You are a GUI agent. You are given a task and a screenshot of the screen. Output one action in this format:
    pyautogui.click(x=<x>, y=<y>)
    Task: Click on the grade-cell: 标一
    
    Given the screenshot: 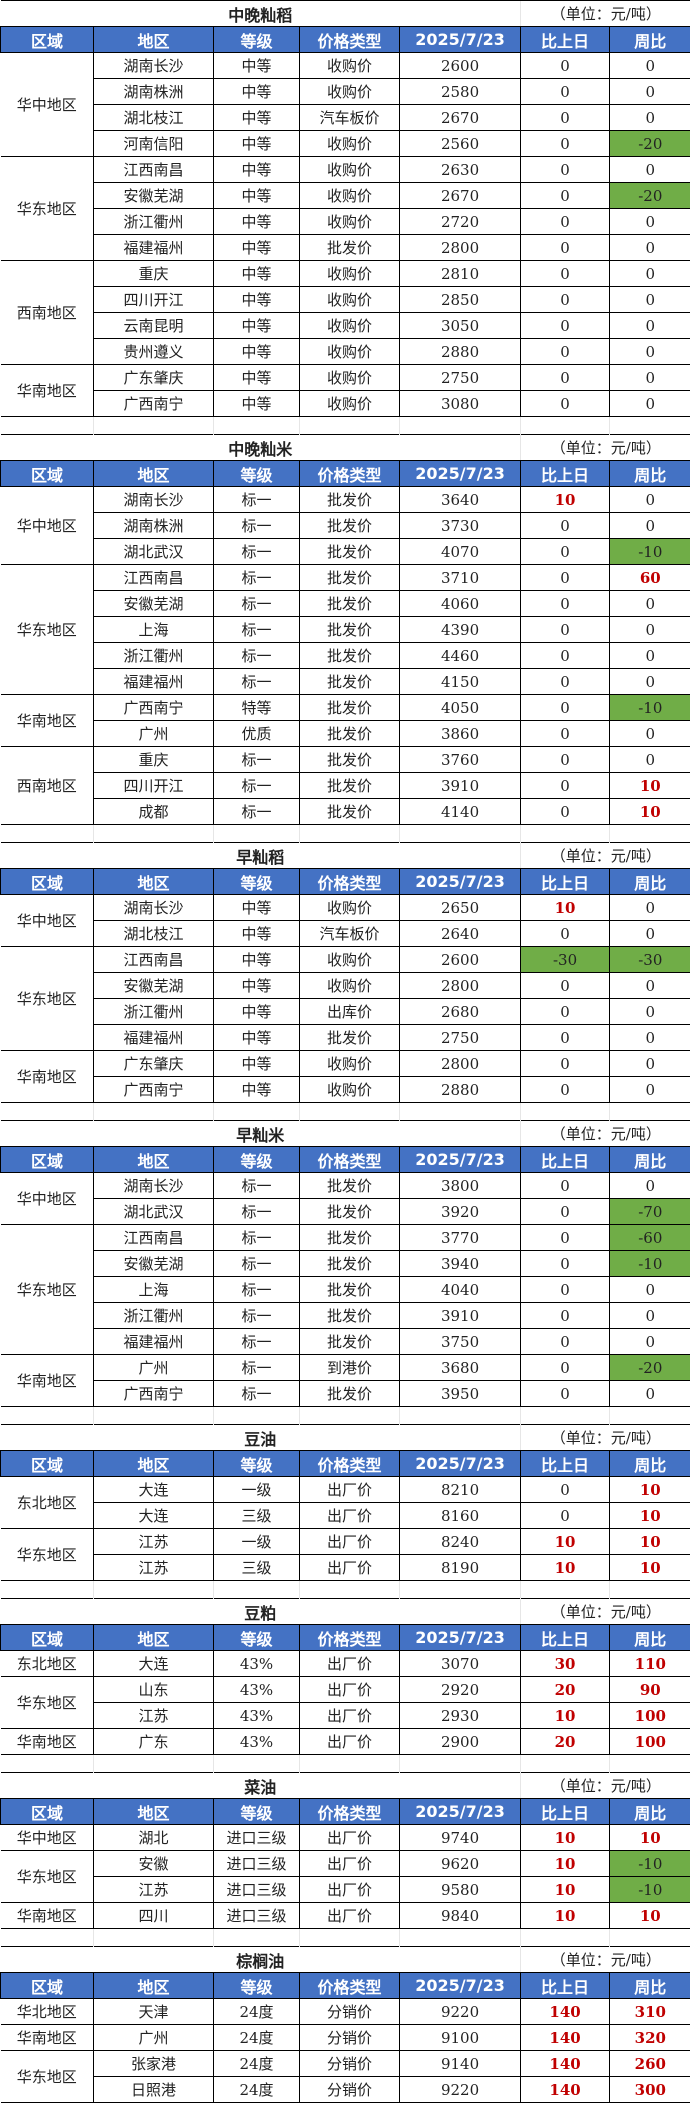 What is the action you would take?
    pyautogui.click(x=257, y=1212)
    